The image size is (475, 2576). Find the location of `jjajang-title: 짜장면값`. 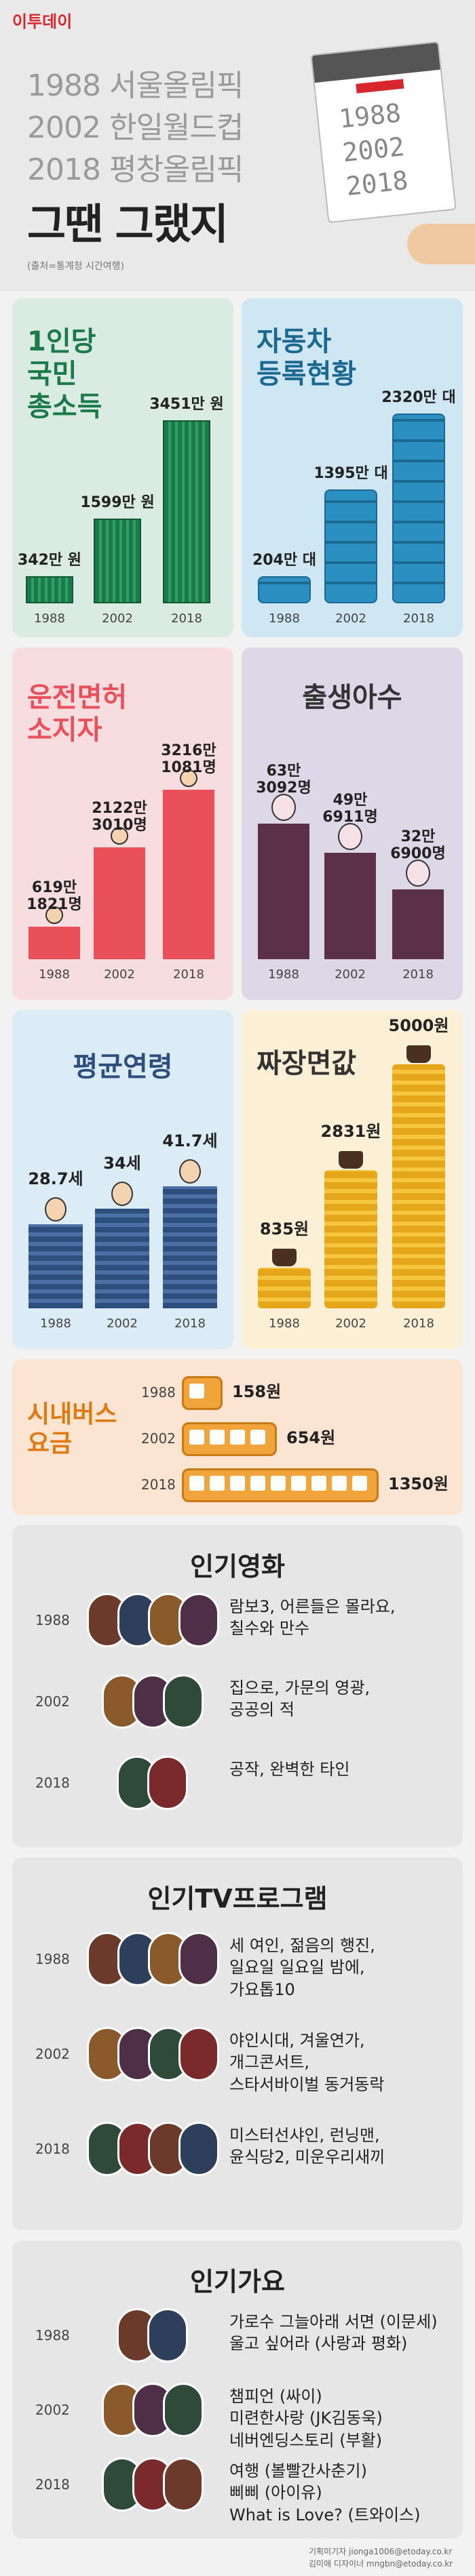

jjajang-title: 짜장면값 is located at coordinates (306, 1063).